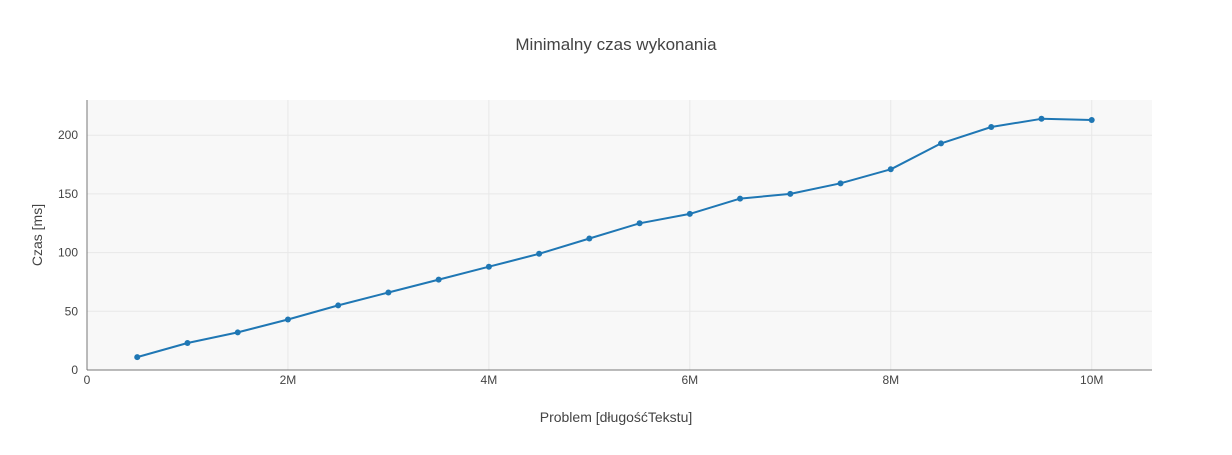 The height and width of the screenshot is (455, 1232). What do you see at coordinates (489, 380) in the screenshot?
I see `x-tick-label: 4M` at bounding box center [489, 380].